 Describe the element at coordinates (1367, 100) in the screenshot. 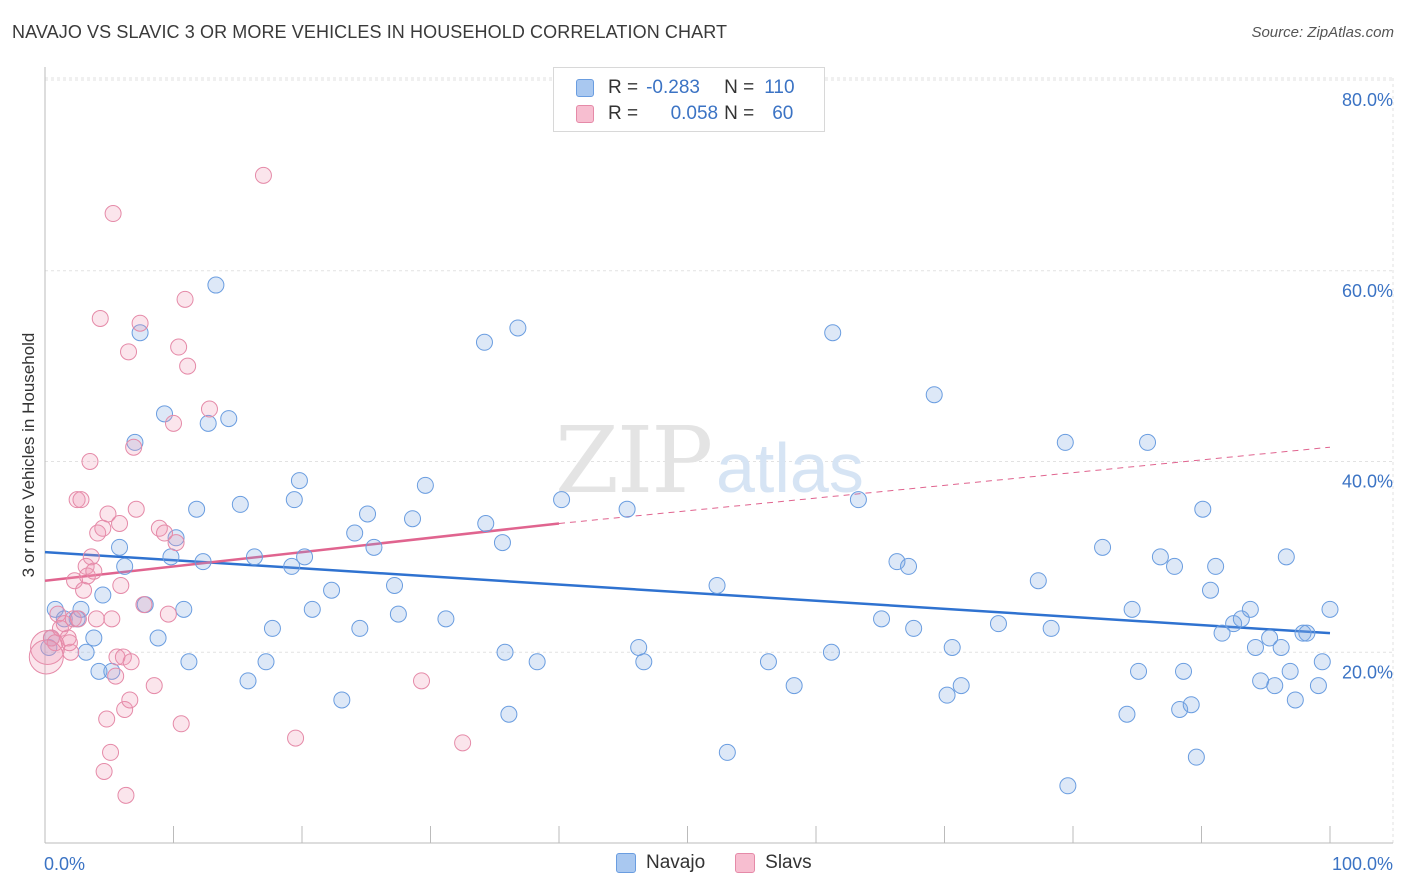

I see `y-tick-label: 80.0%` at that location.